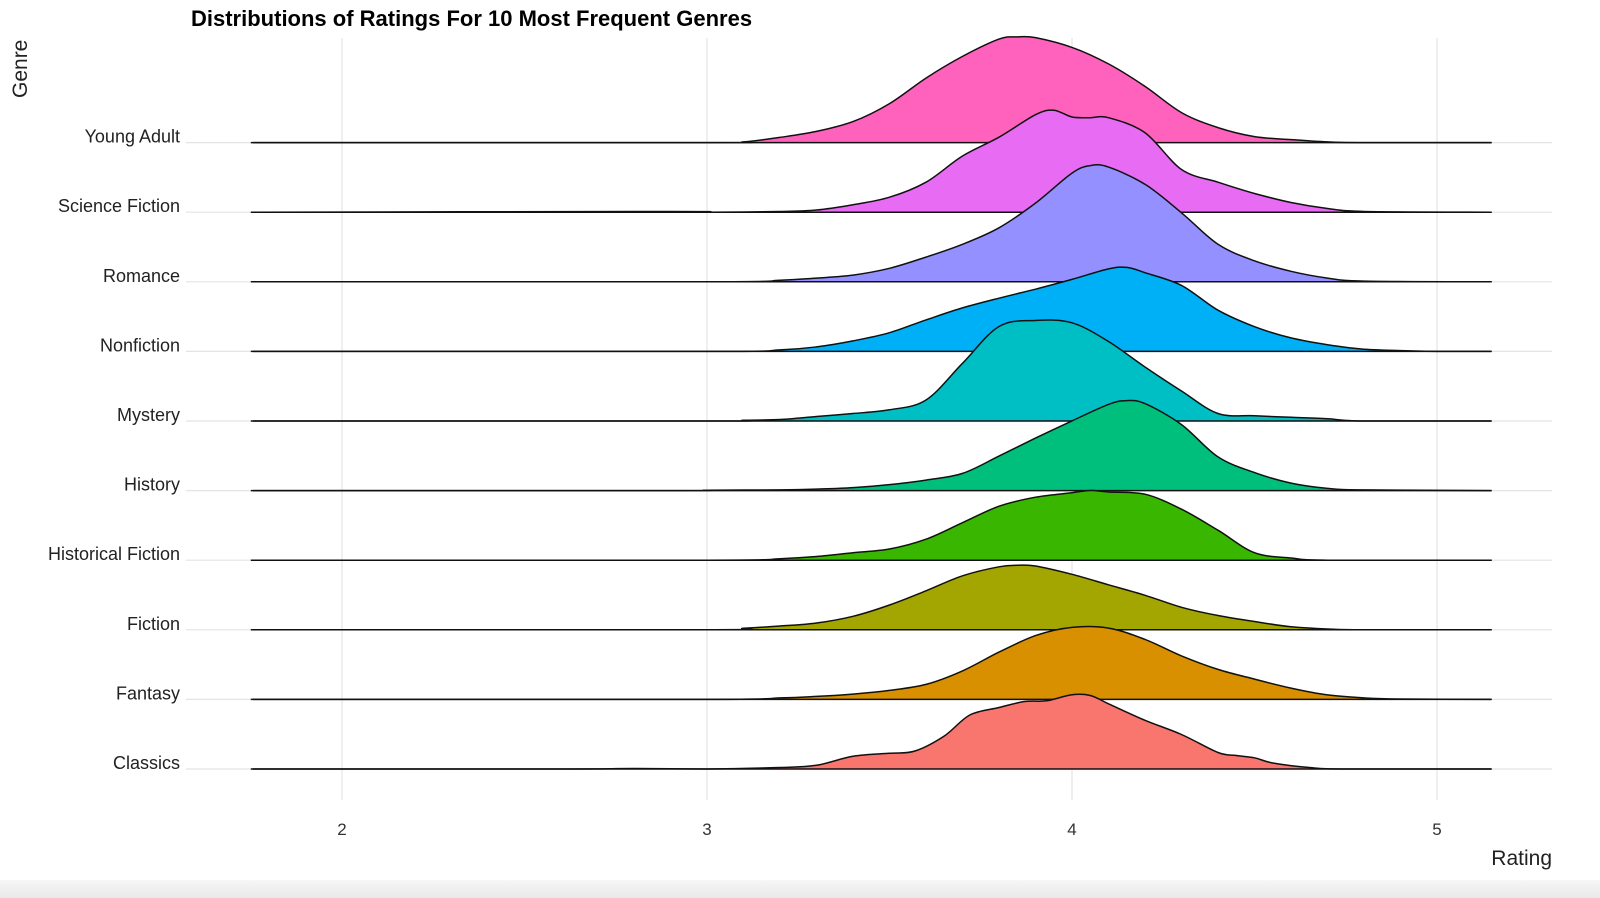 The width and height of the screenshot is (1600, 898). Describe the element at coordinates (1071, 829) in the screenshot. I see `x-tick-label: 4` at that location.